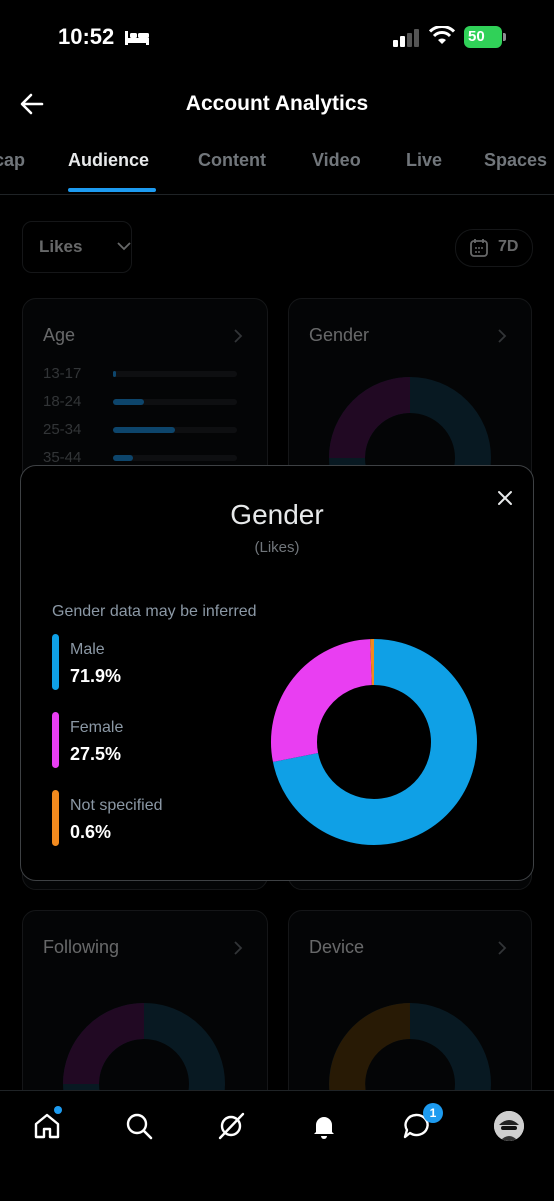 The height and width of the screenshot is (1201, 554). Describe the element at coordinates (277, 1145) in the screenshot. I see `bottom-nav: 1` at that location.